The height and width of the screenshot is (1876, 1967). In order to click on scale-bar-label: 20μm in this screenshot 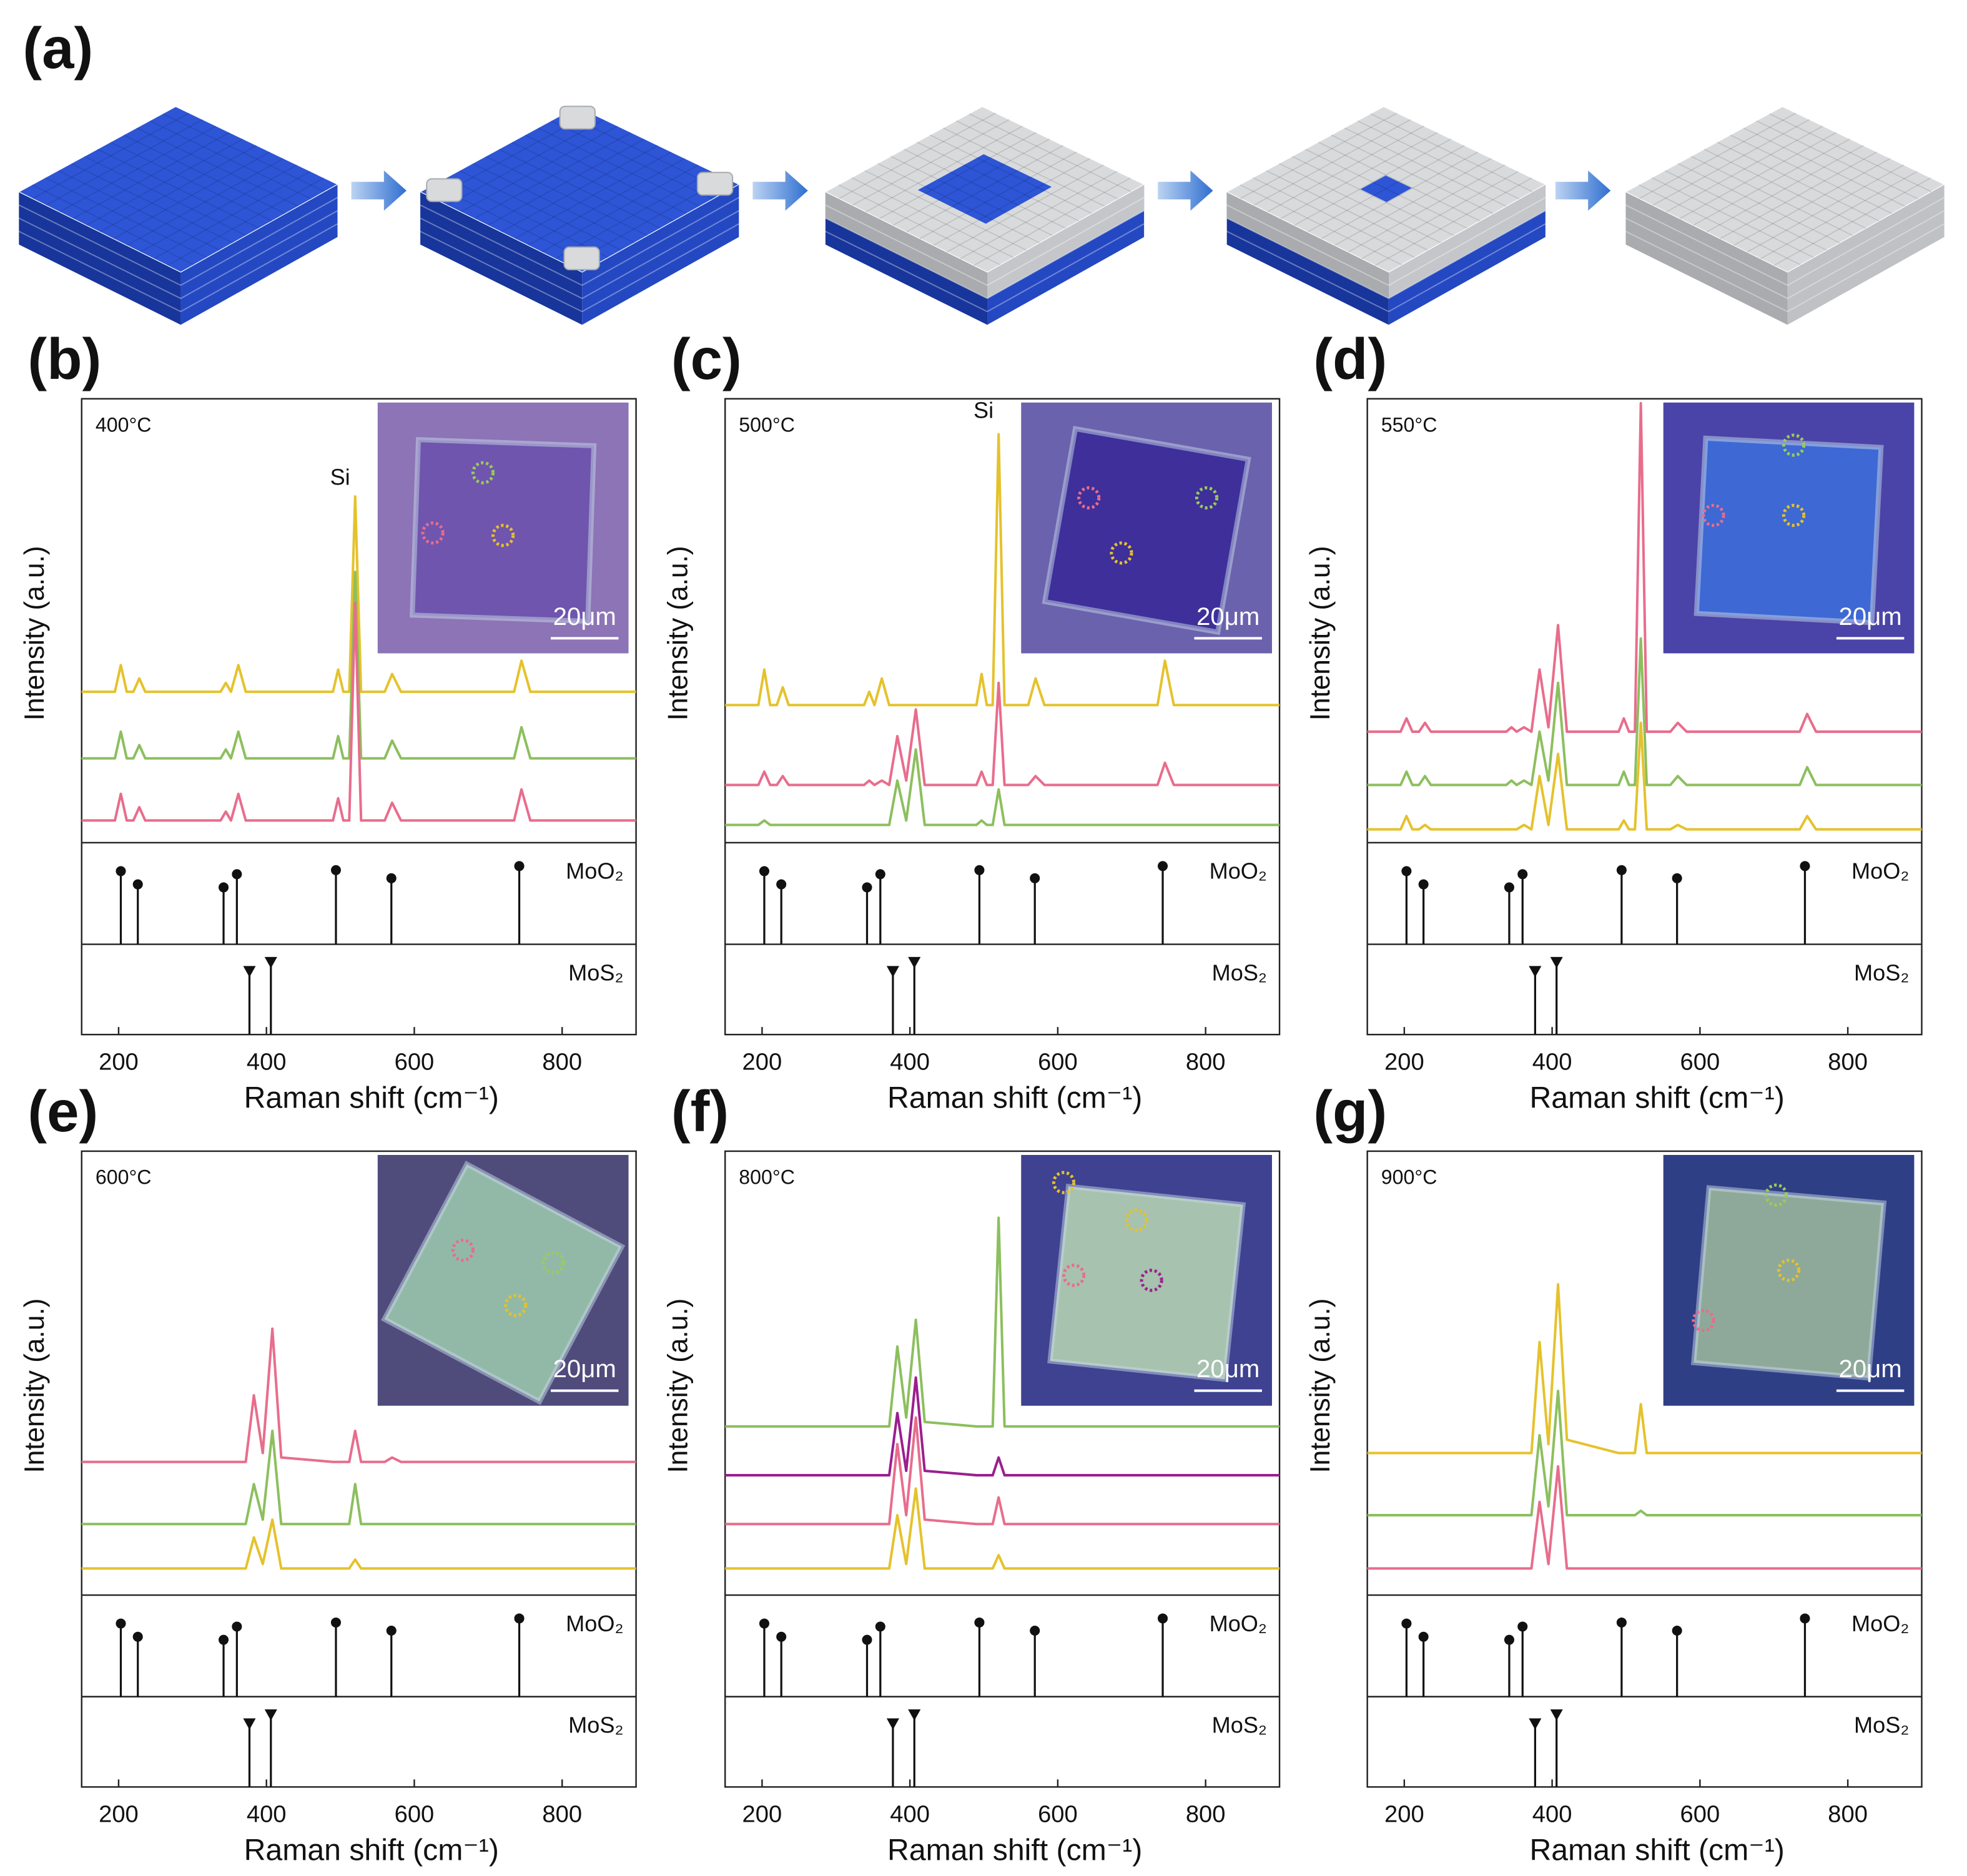, I will do `click(1228, 616)`.